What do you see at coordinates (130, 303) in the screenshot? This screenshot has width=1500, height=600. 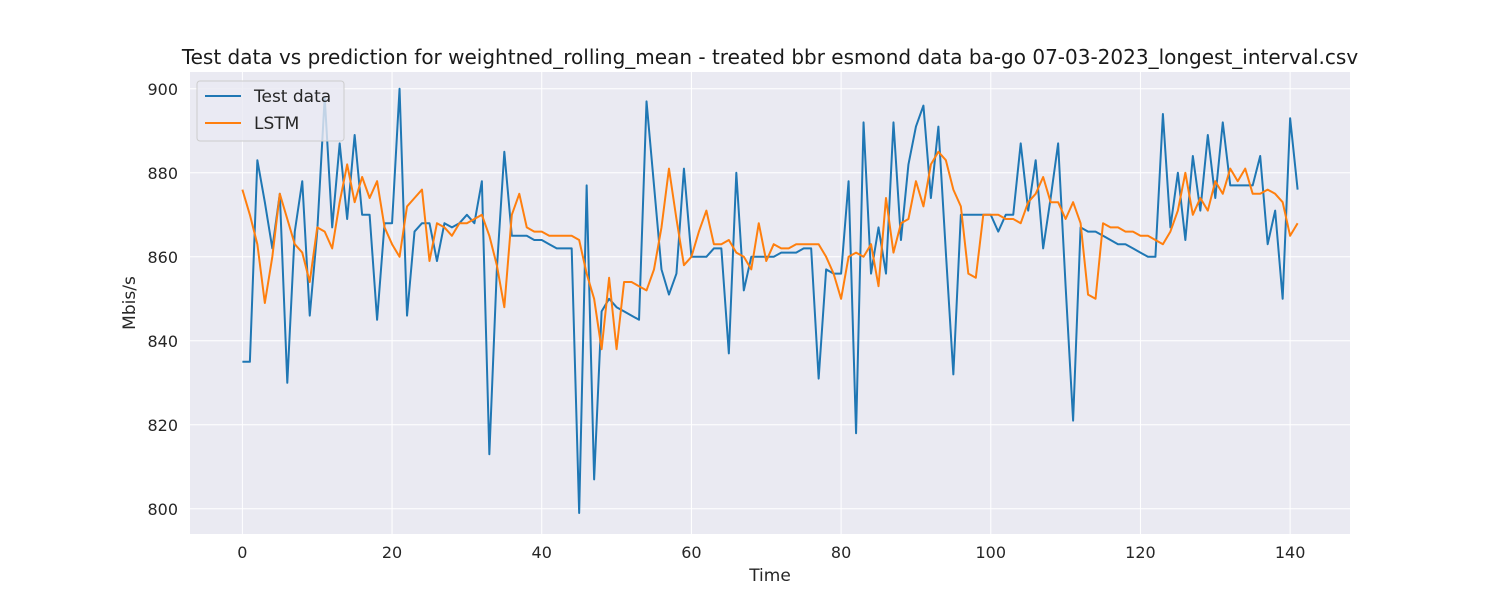 I see `y-axis-label: Mbis/s` at bounding box center [130, 303].